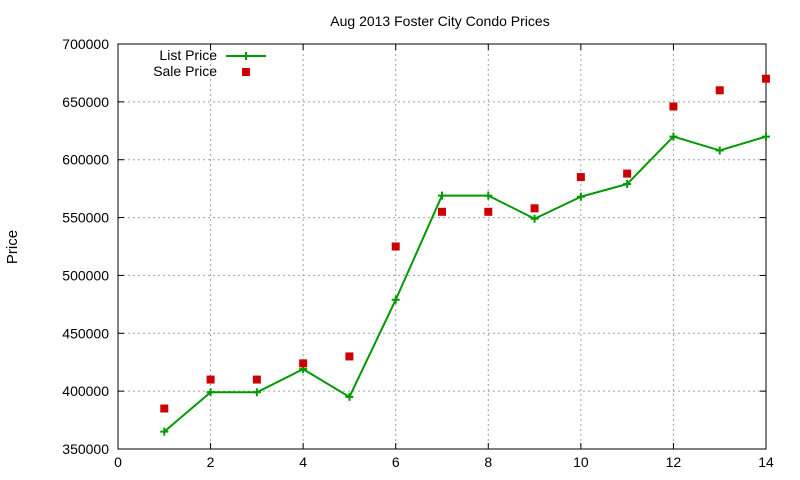 This screenshot has height=480, width=800. What do you see at coordinates (85, 275) in the screenshot?
I see `y-tick-label: 500000` at bounding box center [85, 275].